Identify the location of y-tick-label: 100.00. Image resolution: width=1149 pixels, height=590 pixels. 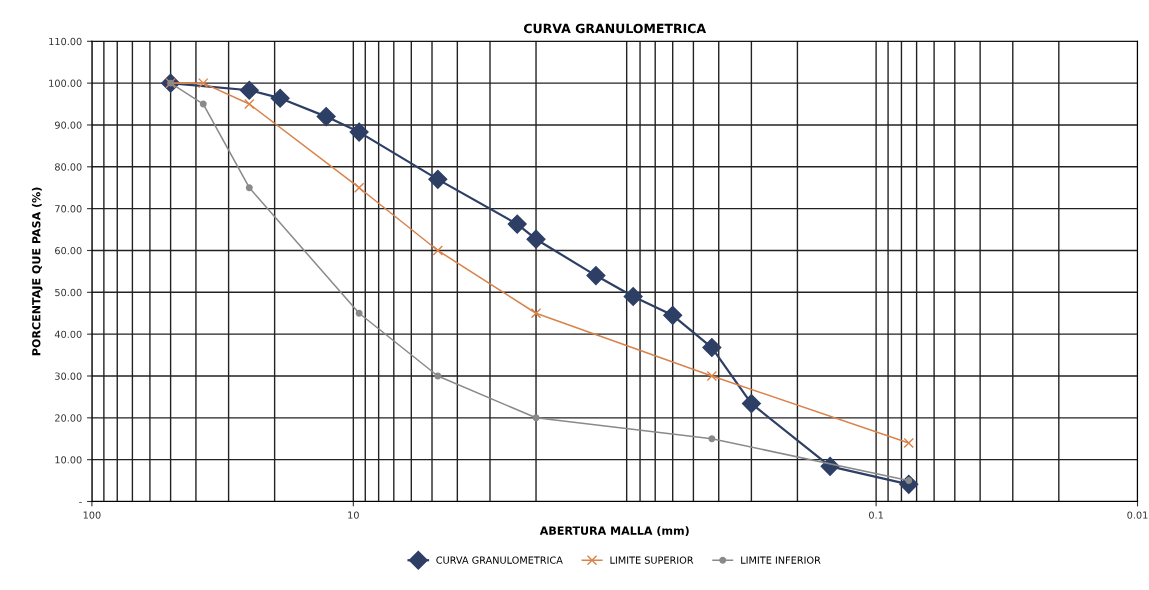
(65, 83).